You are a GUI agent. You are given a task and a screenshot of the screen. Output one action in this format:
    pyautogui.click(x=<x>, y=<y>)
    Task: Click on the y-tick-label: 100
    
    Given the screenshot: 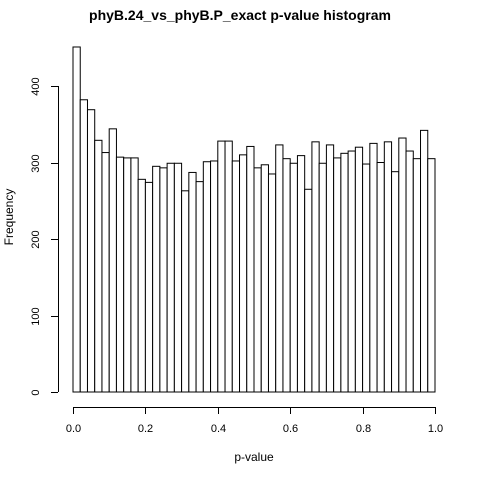 What is the action you would take?
    pyautogui.click(x=36, y=316)
    